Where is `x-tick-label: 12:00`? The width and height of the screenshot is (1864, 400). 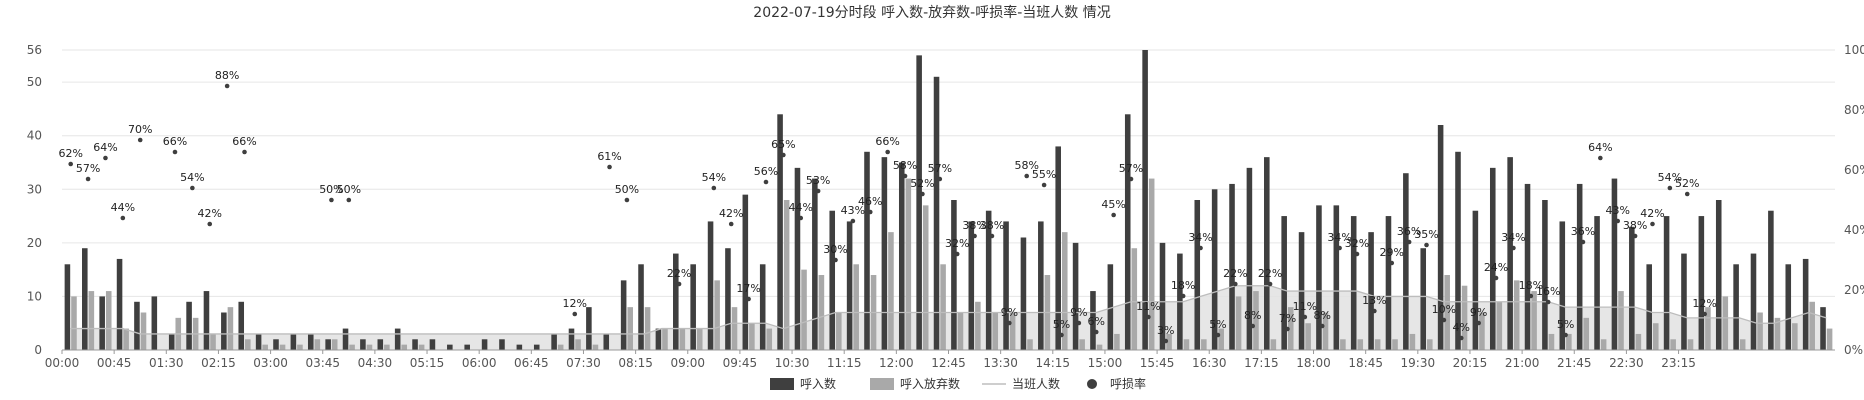 x-tick-label: 12:00 is located at coordinates (896, 363).